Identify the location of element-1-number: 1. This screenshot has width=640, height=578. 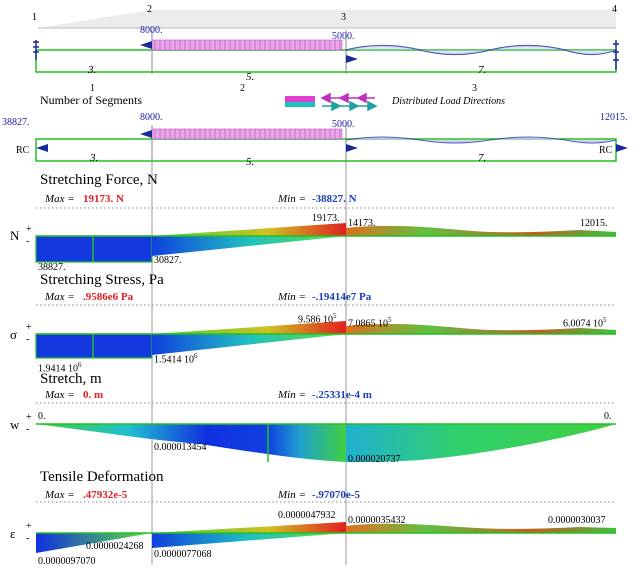
(92, 88).